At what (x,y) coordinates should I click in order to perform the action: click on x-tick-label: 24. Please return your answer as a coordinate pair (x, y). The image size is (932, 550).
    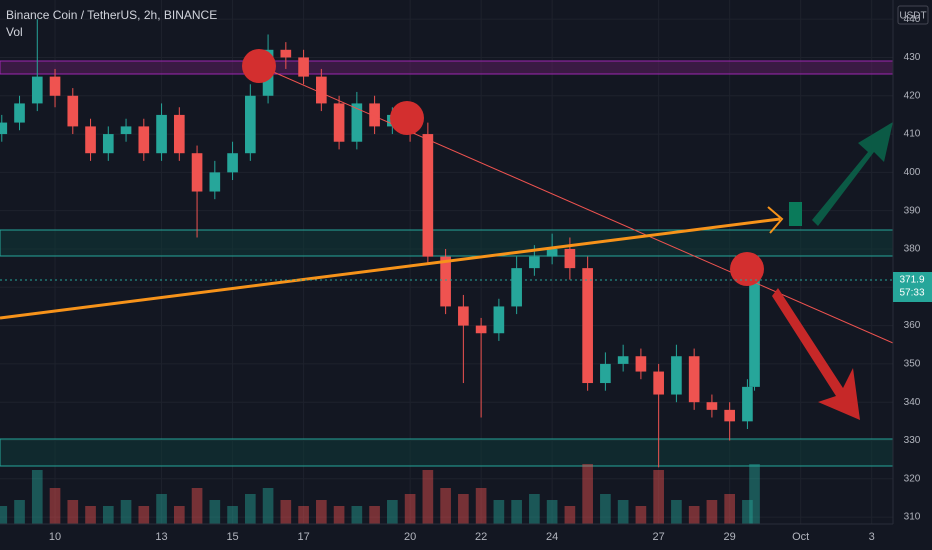
    Looking at the image, I should click on (552, 537).